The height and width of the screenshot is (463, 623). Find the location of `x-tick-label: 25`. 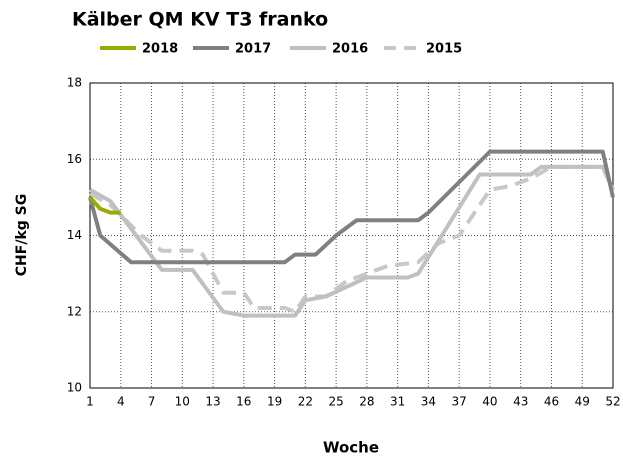

x-tick-label: 25 is located at coordinates (335, 402).